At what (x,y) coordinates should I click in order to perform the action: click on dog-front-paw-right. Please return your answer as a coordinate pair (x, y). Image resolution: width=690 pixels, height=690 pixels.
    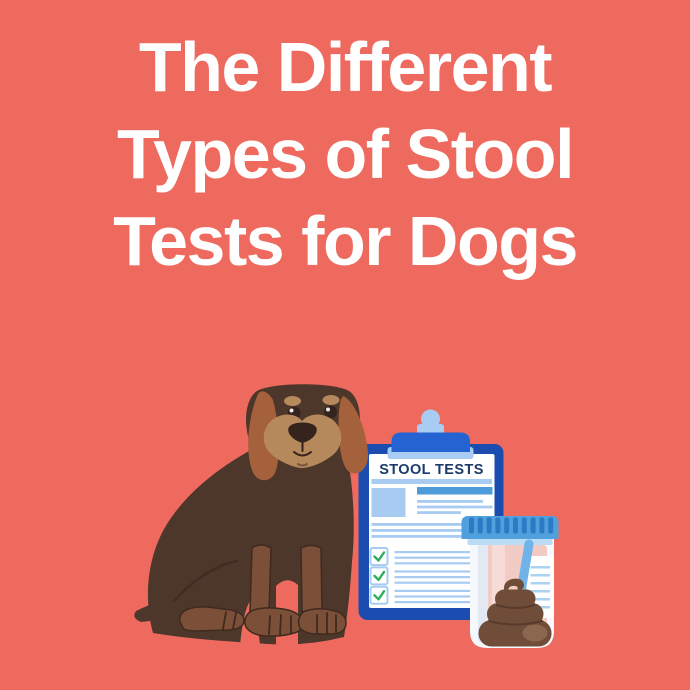
    Looking at the image, I should click on (322, 621).